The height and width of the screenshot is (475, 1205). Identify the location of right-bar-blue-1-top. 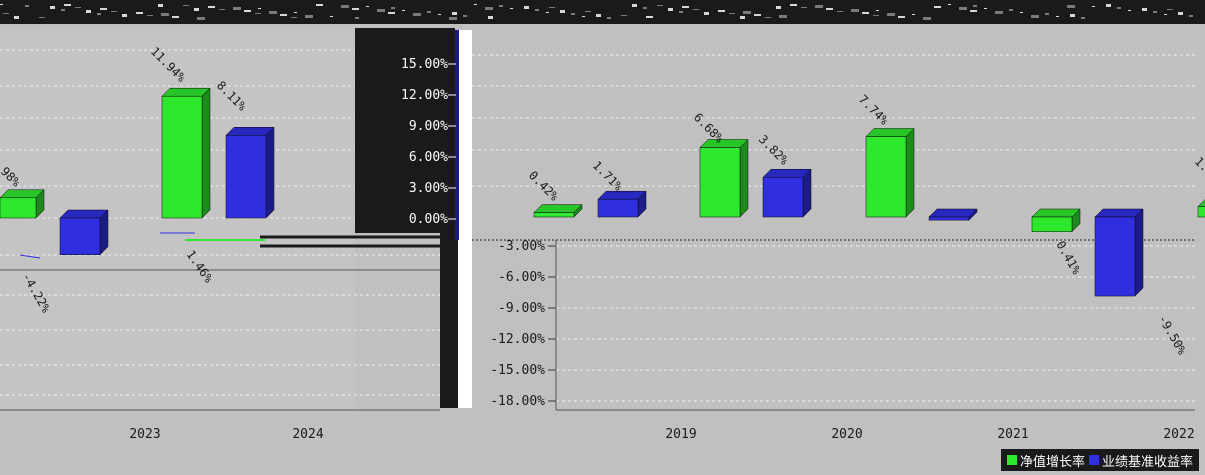
(787, 173).